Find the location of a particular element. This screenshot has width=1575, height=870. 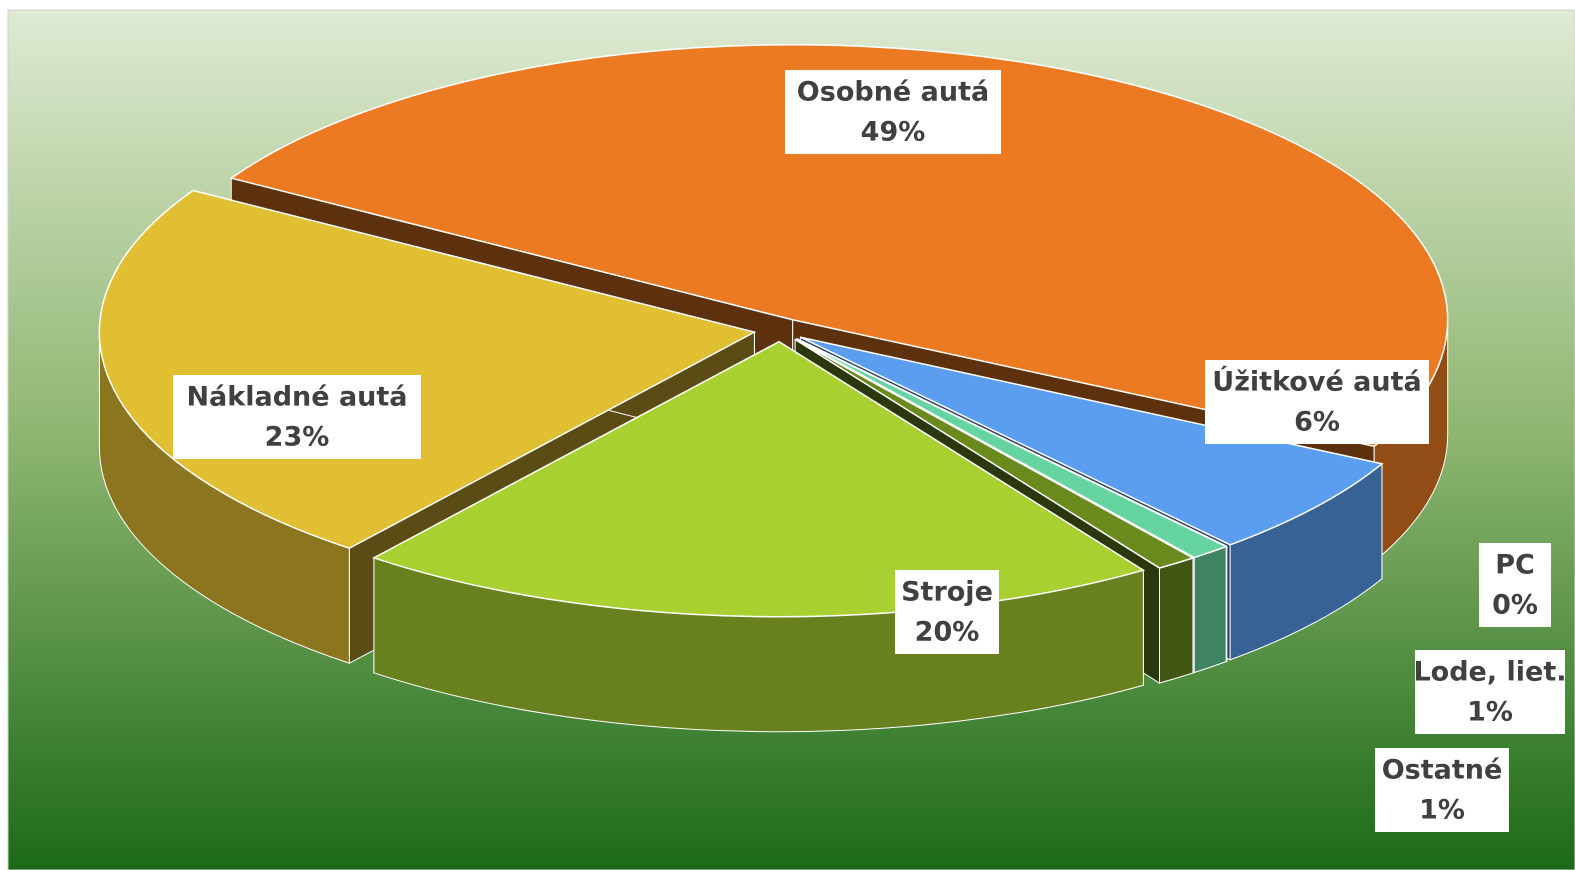

category-label: Úžitkové autá is located at coordinates (1316, 382).